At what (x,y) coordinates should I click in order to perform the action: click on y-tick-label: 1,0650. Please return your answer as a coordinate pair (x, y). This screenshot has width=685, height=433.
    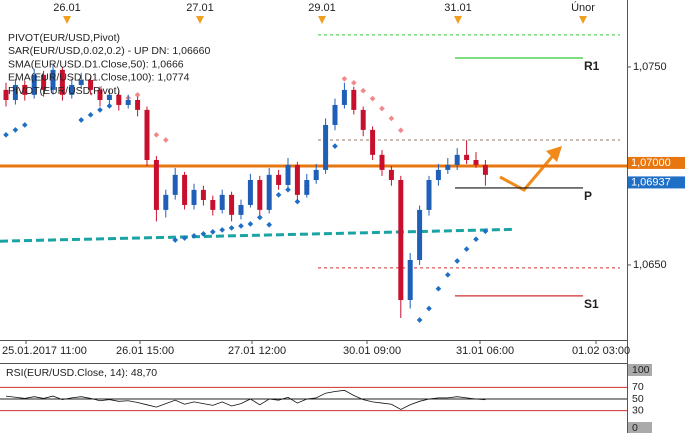
    Looking at the image, I should click on (650, 265).